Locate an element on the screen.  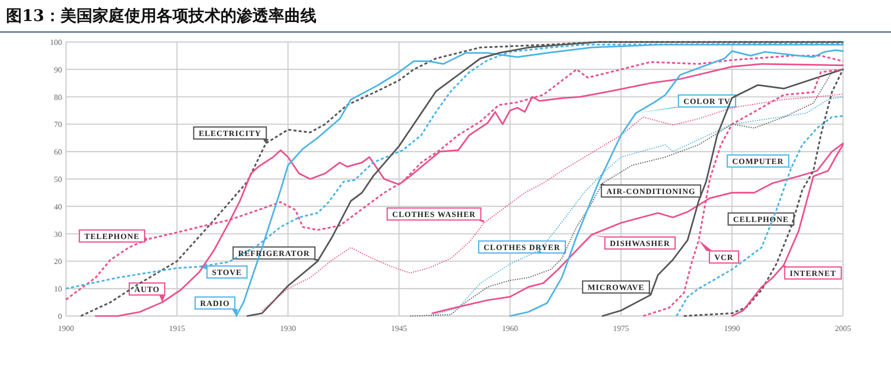
y-tick-label: 40 is located at coordinates (58, 207).